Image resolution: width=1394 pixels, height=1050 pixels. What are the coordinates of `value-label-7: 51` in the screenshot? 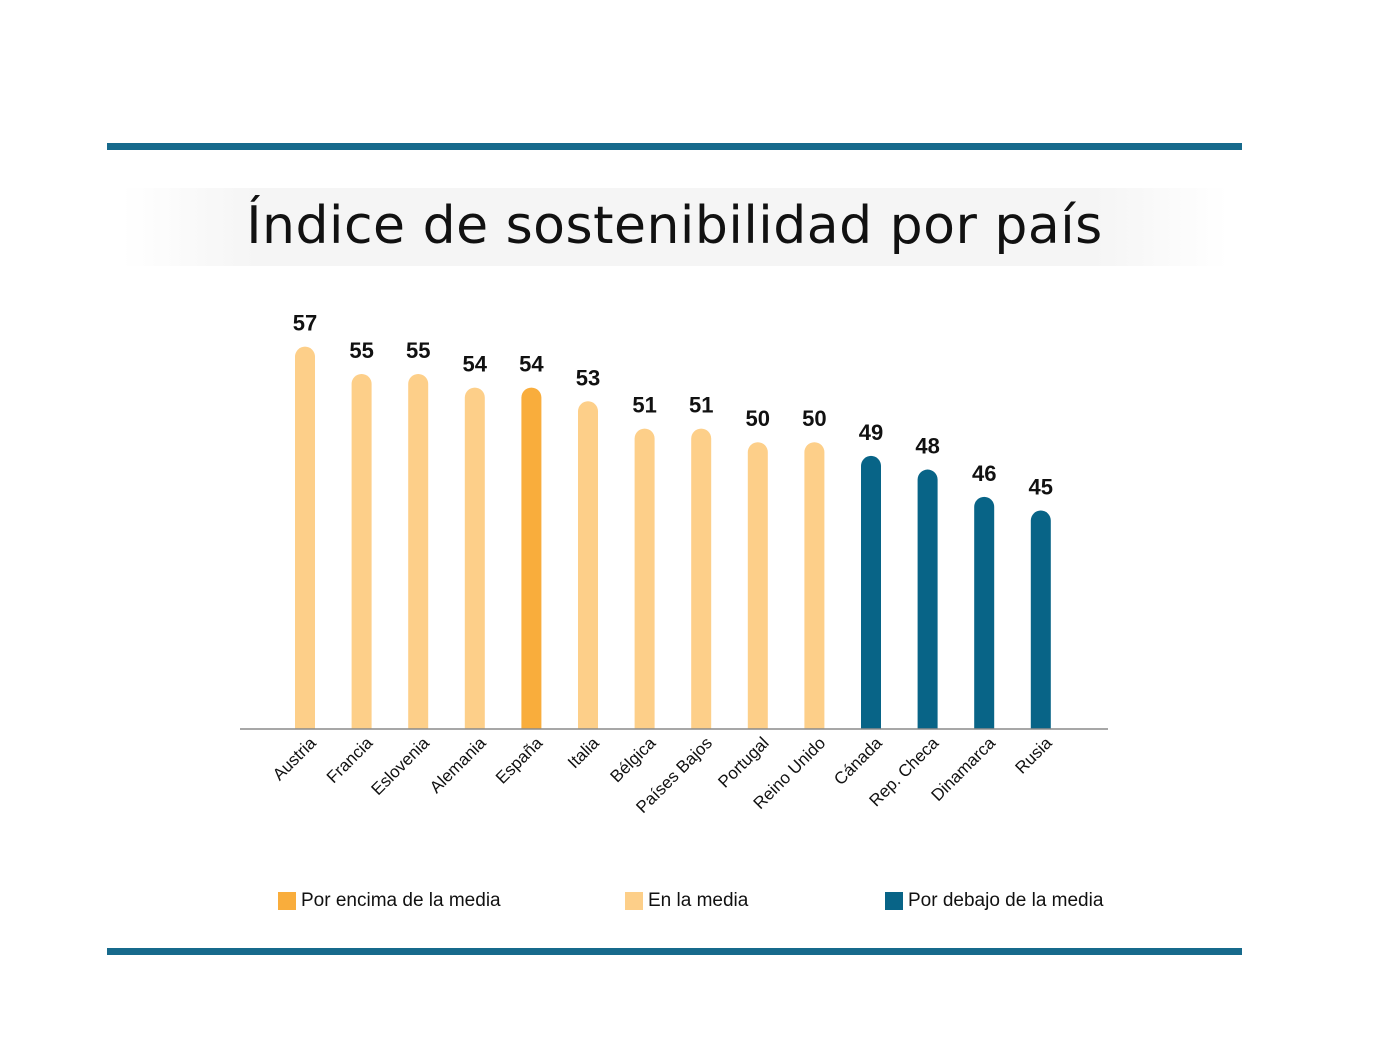 It's located at (701, 405).